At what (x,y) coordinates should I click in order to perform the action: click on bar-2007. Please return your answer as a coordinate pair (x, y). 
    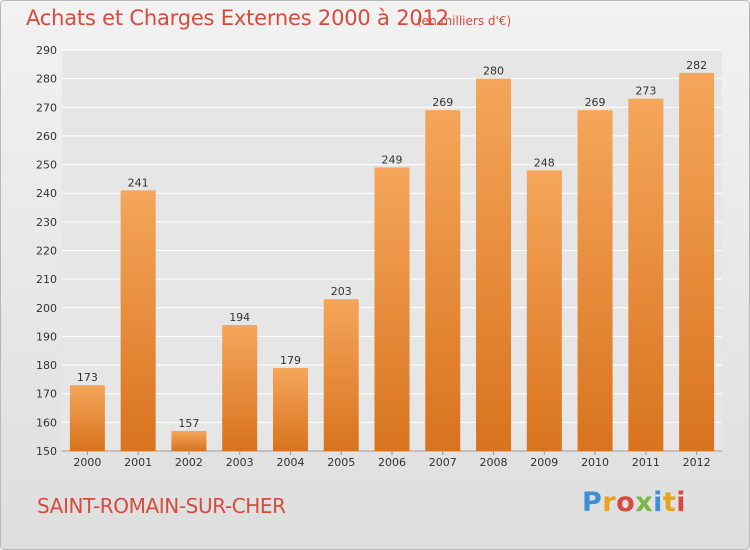
    Looking at the image, I should click on (443, 281).